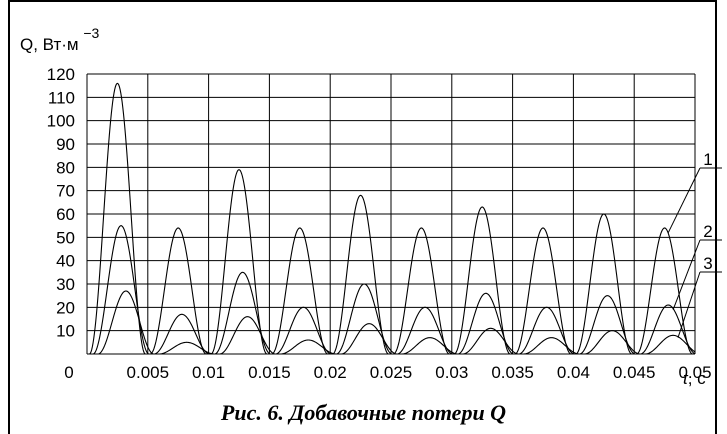 Image resolution: width=727 pixels, height=434 pixels. Describe the element at coordinates (65, 331) in the screenshot. I see `y-tick-label: 10` at that location.